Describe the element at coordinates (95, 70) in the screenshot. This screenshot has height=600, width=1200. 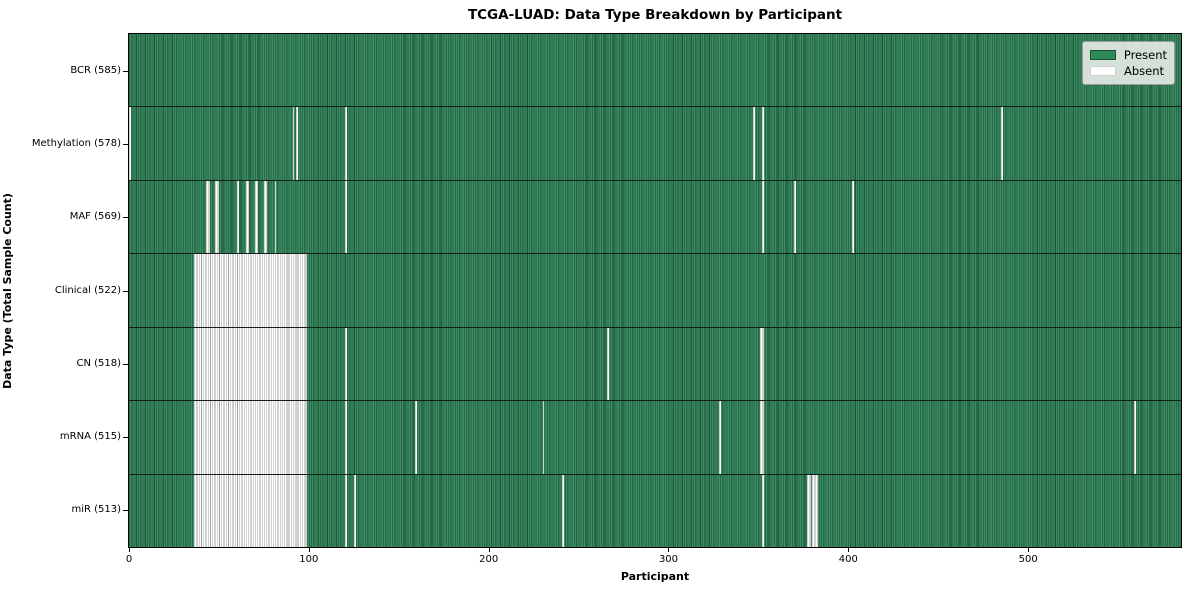
I see `y-tick-label: BCR (585)` at that location.